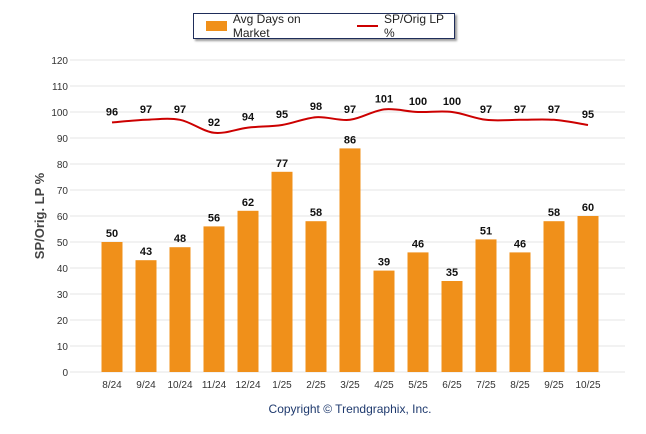 This screenshot has height=434, width=646. I want to click on x-tick-label: 11/24, so click(214, 385).